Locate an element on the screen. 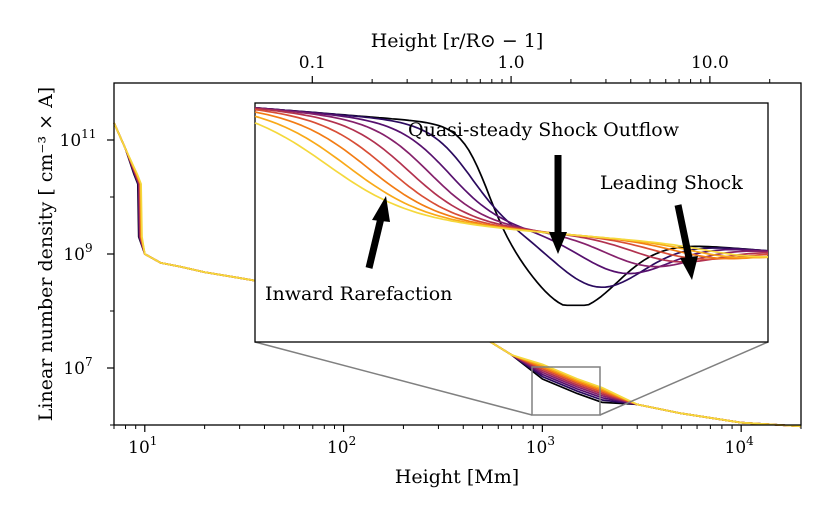 The width and height of the screenshot is (830, 519). x-axis-label: Height [Mm] is located at coordinates (457, 477).